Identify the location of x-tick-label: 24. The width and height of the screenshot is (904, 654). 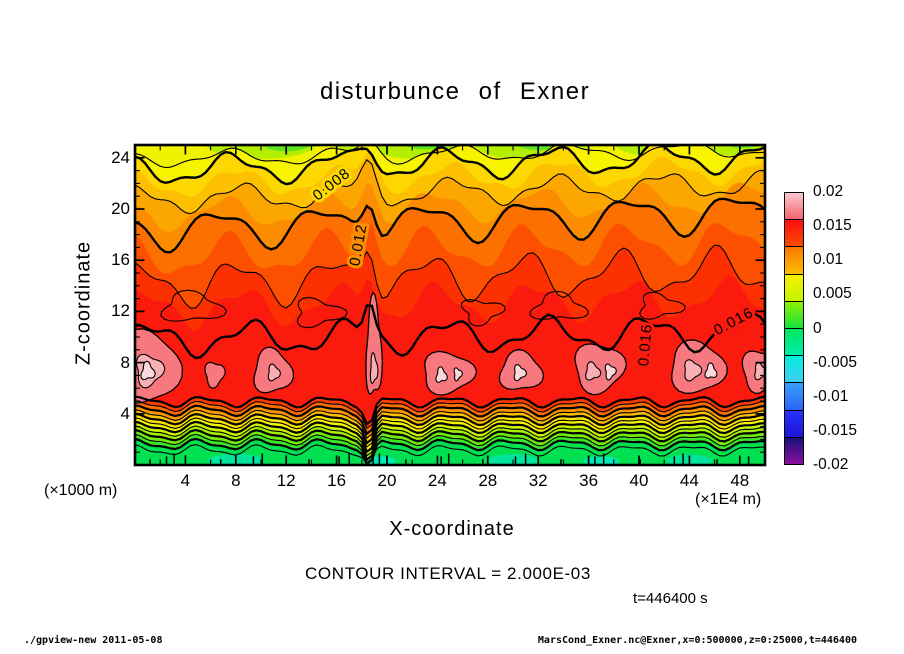
(437, 480).